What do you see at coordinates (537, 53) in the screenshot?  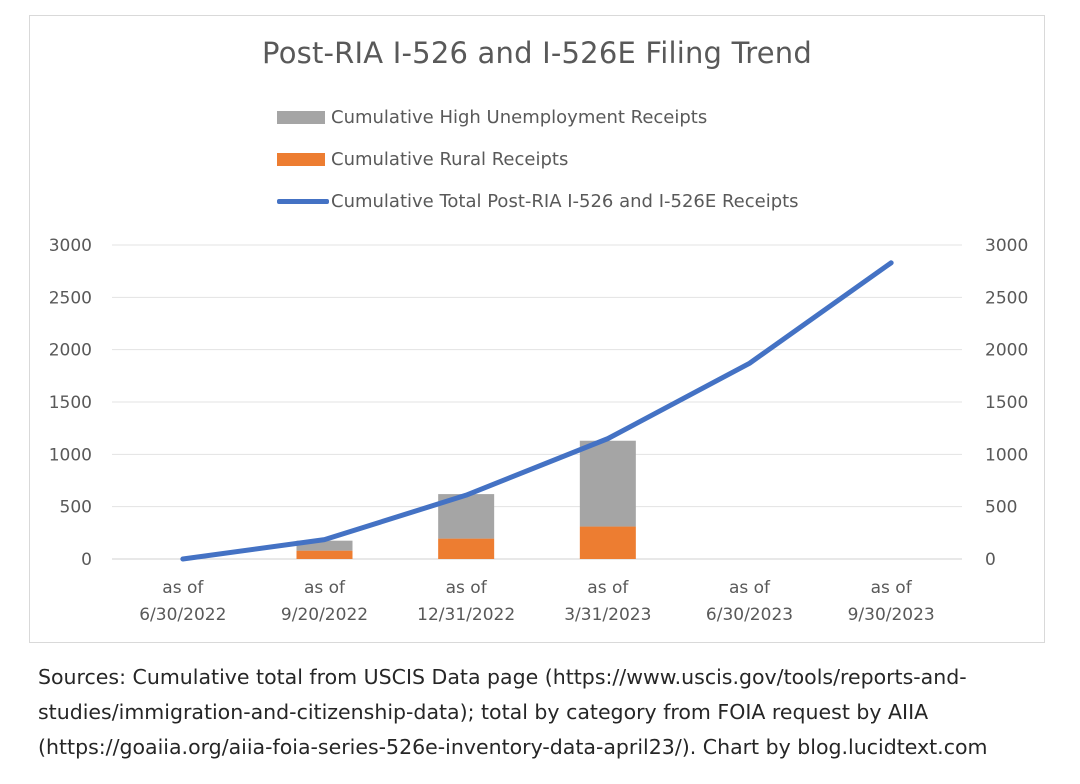 I see `chart-title: Post-RIA I-526 and I-526E Filing Trend` at bounding box center [537, 53].